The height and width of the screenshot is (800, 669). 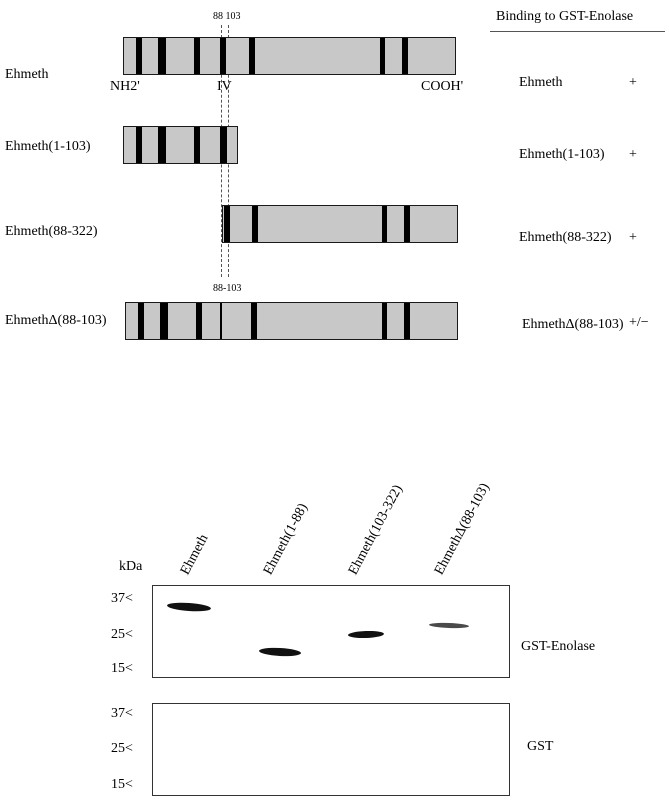 What do you see at coordinates (285, 539) in the screenshot?
I see `lane-label-1-88: Ehmeth(1-88)` at bounding box center [285, 539].